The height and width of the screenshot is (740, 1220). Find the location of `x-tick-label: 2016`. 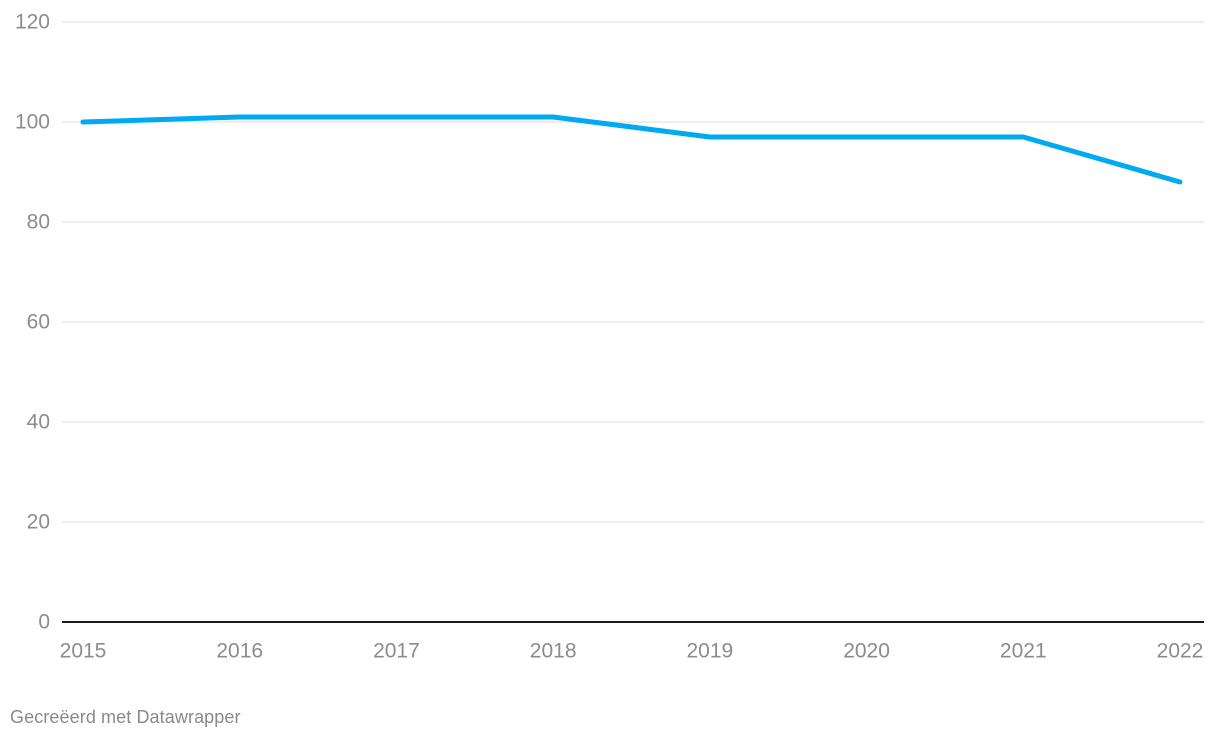

x-tick-label: 2016 is located at coordinates (239, 651).